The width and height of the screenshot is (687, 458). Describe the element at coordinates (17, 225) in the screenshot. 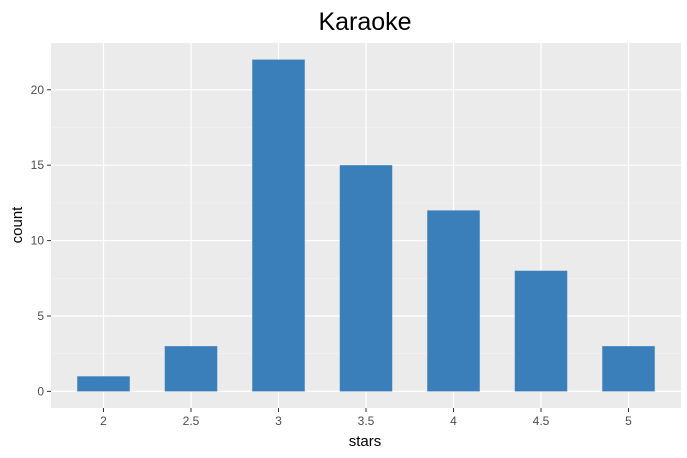

I see `y-axis-title: count` at that location.